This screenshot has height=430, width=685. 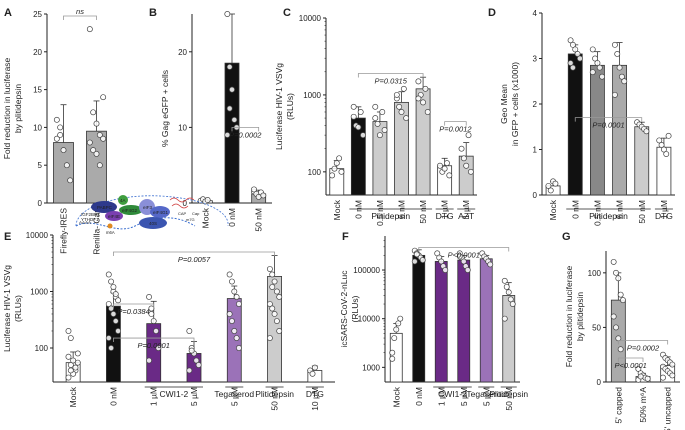 I want to click on pabpc-shape, so click(x=104, y=207).